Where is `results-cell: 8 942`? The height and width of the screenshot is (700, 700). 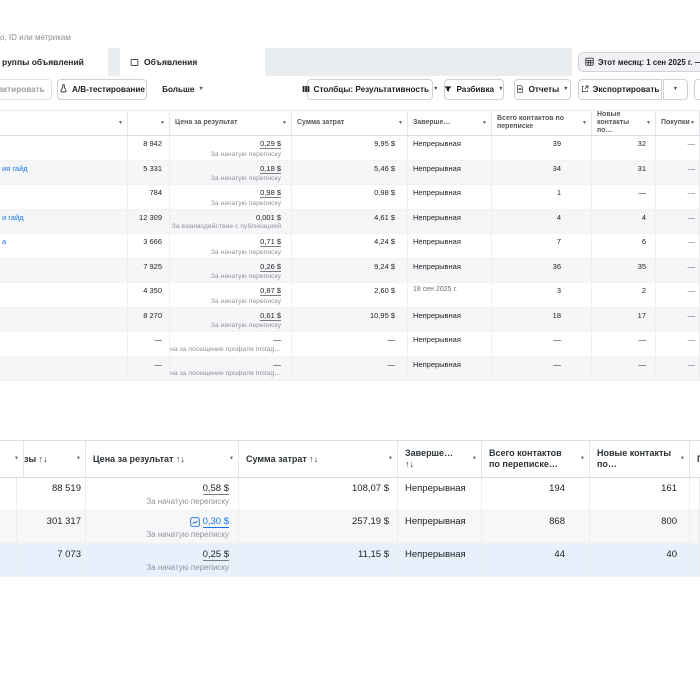
results-cell: 8 942 is located at coordinates (149, 148).